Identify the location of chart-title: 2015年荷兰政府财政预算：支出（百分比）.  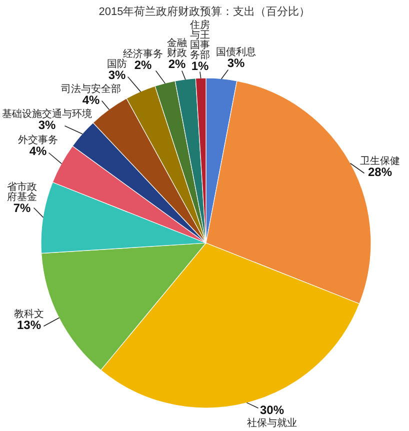
(204, 11).